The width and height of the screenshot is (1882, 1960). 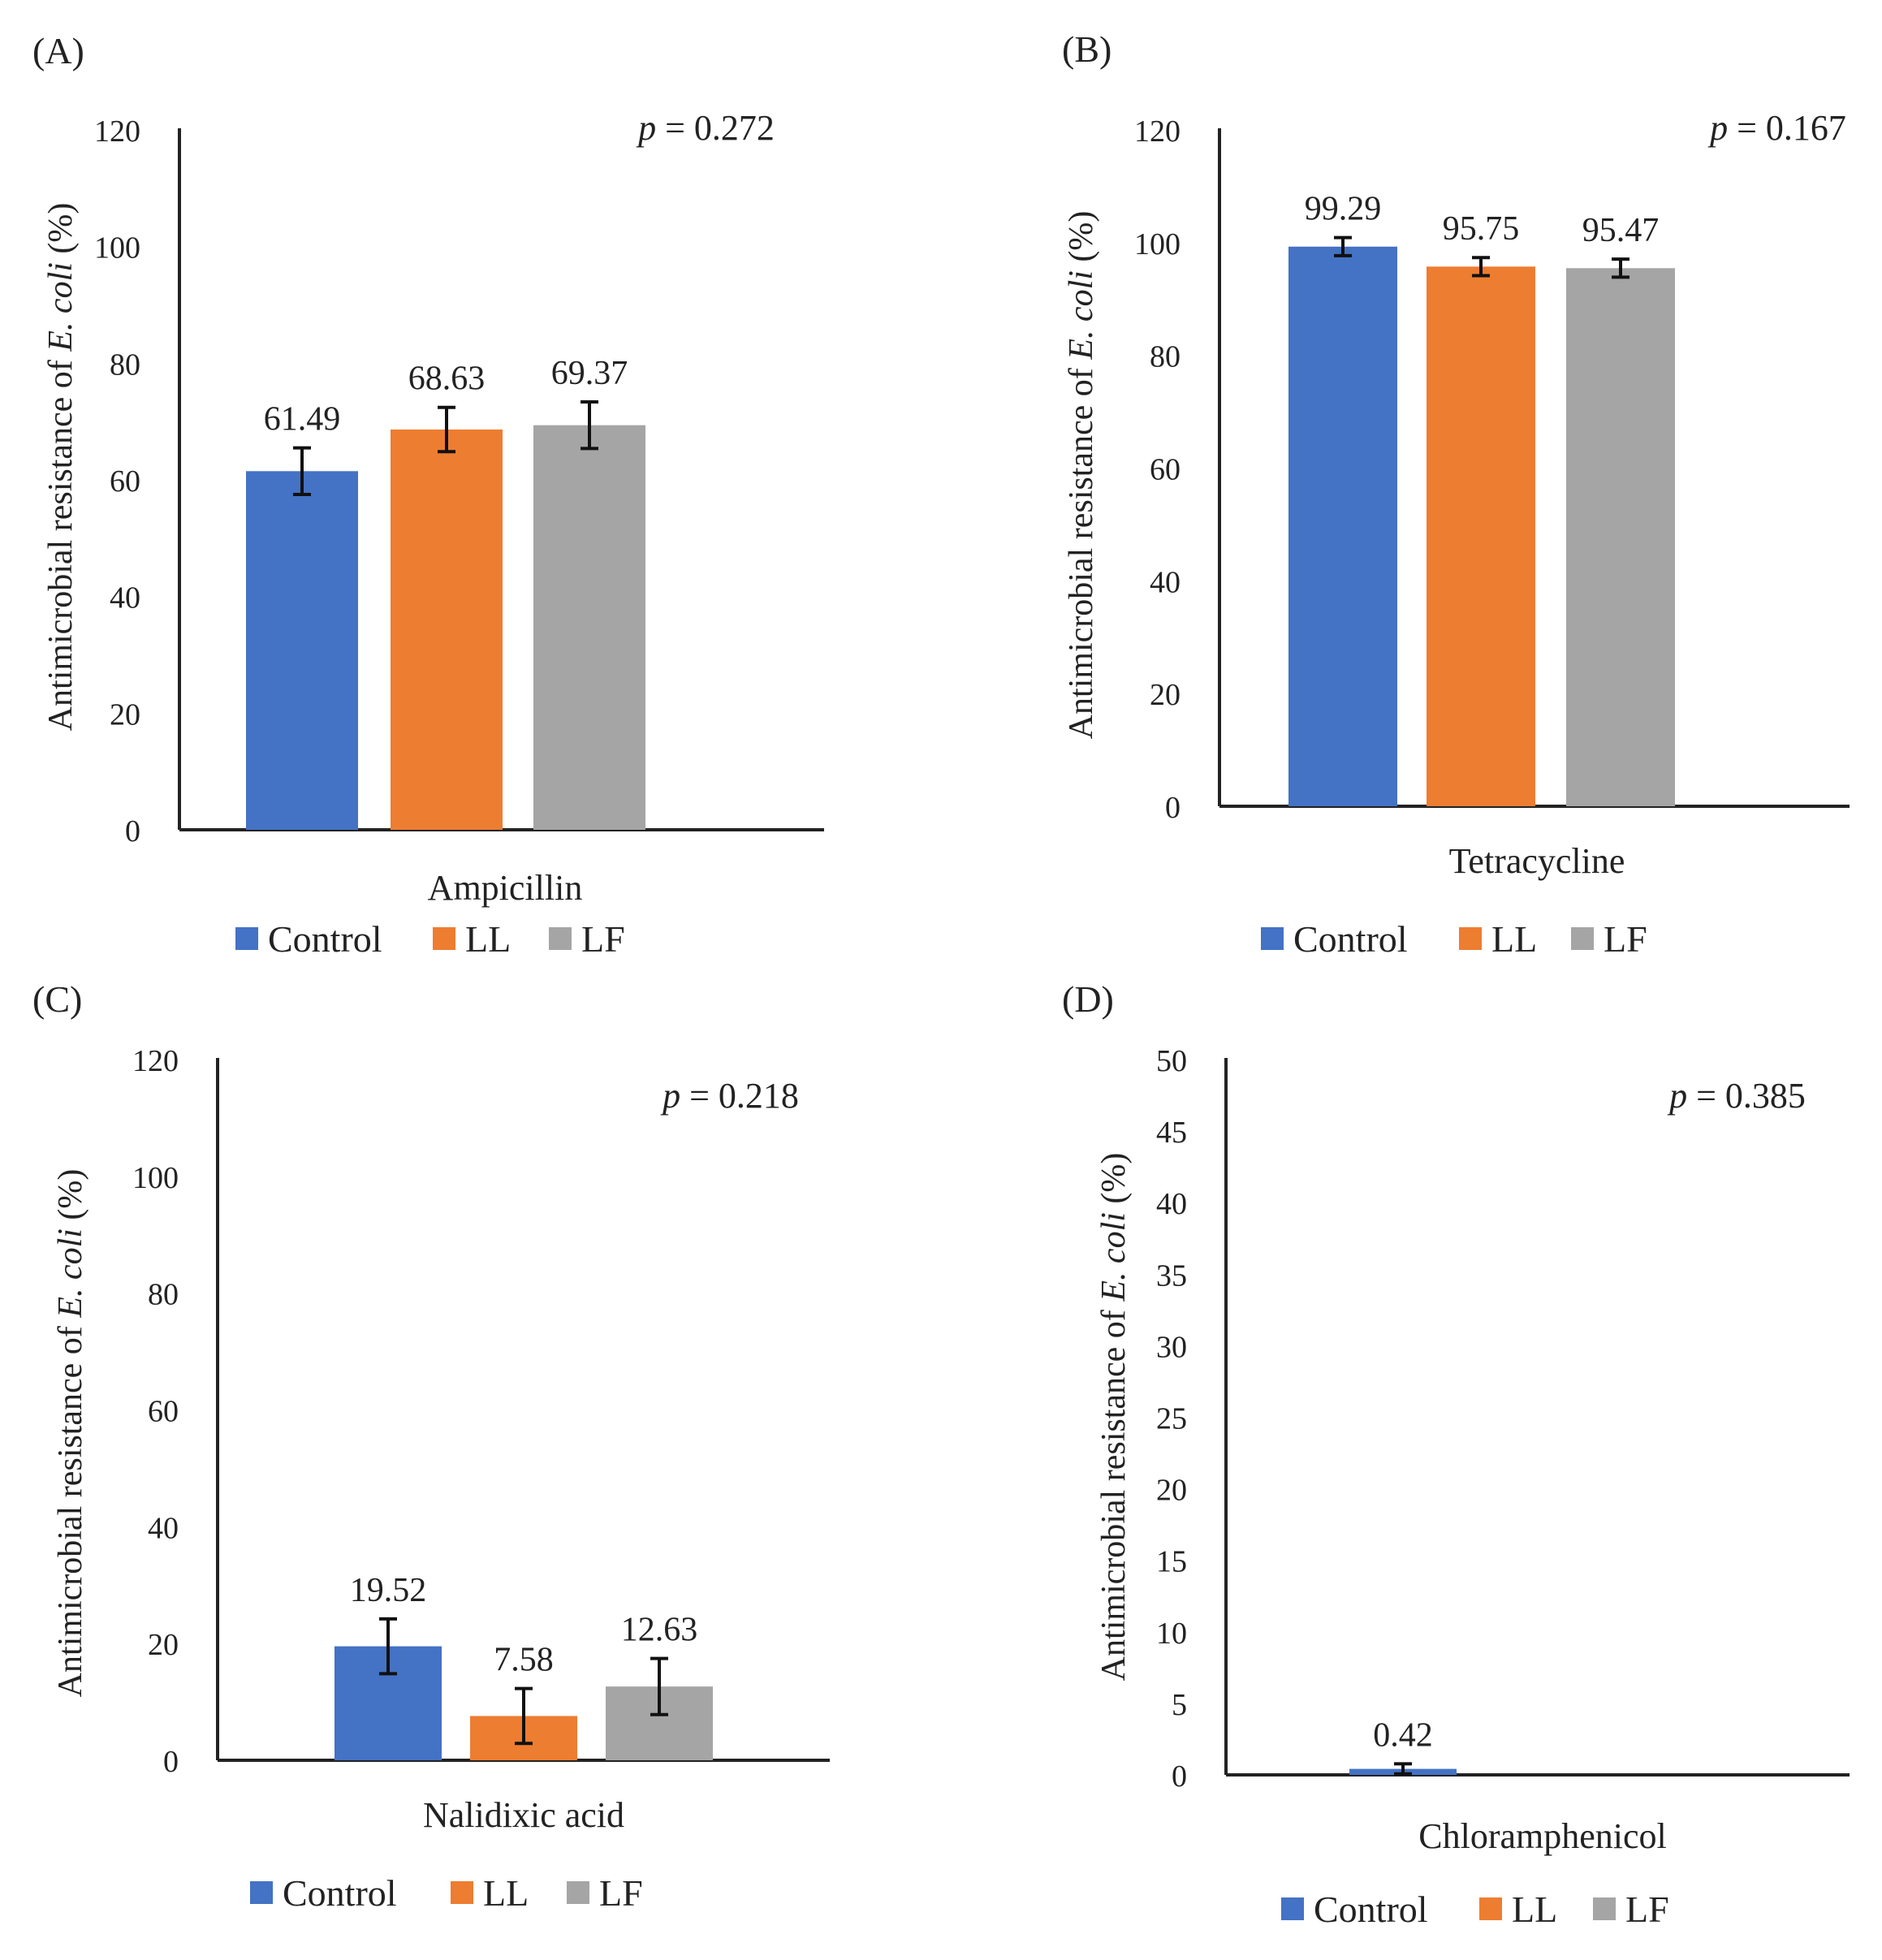 I want to click on data-label: 61.49, so click(x=302, y=419).